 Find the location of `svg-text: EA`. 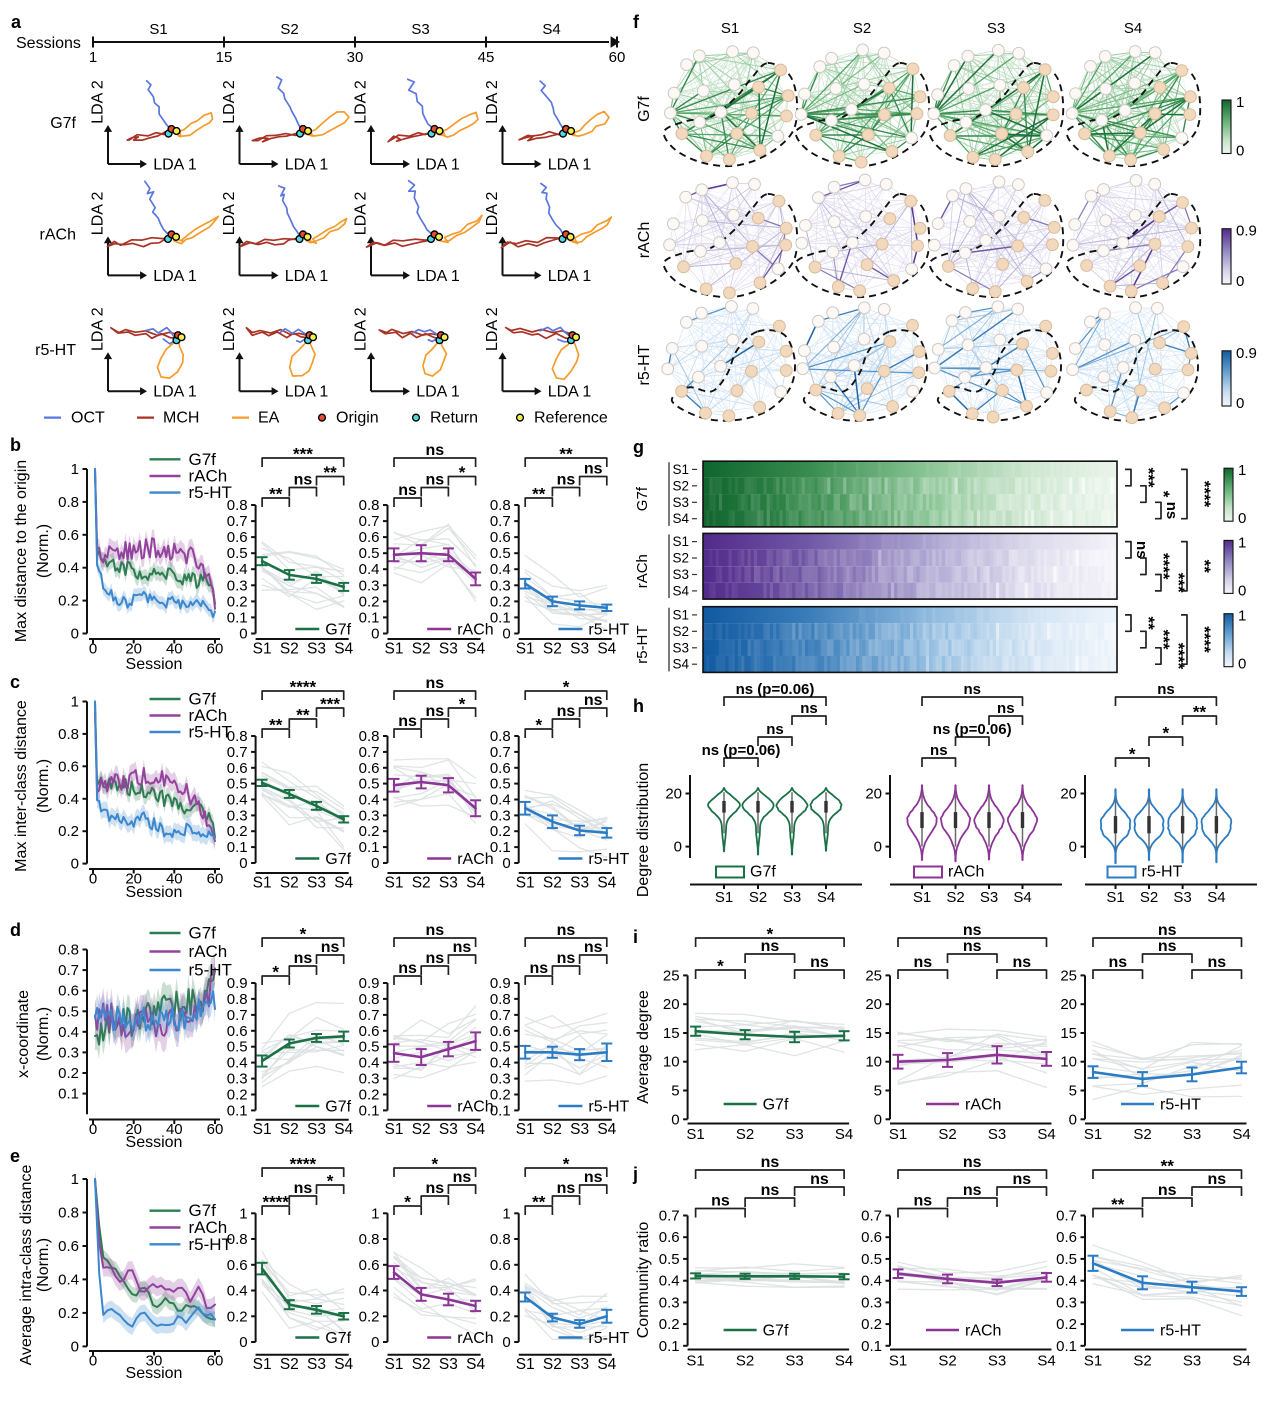

svg-text: EA is located at coordinates (269, 418).